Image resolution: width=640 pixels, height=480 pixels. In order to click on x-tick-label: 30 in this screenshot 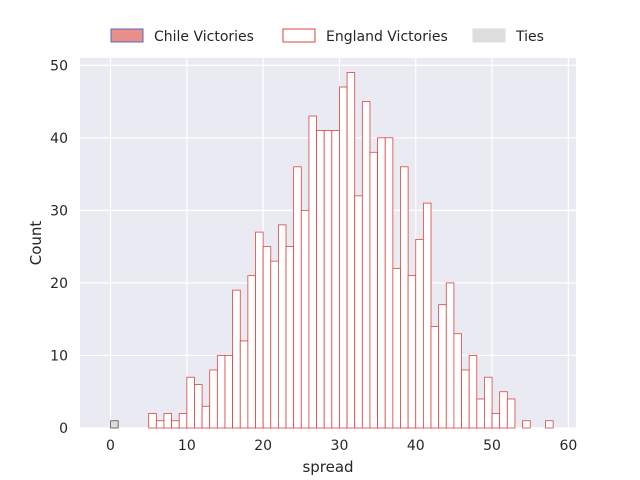, I will do `click(340, 446)`.